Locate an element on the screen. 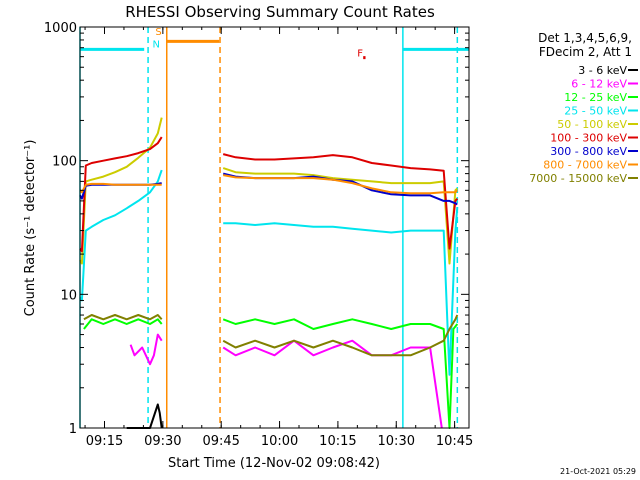 The height and width of the screenshot is (480, 640). x-tick-label: 10:15 is located at coordinates (337, 441).